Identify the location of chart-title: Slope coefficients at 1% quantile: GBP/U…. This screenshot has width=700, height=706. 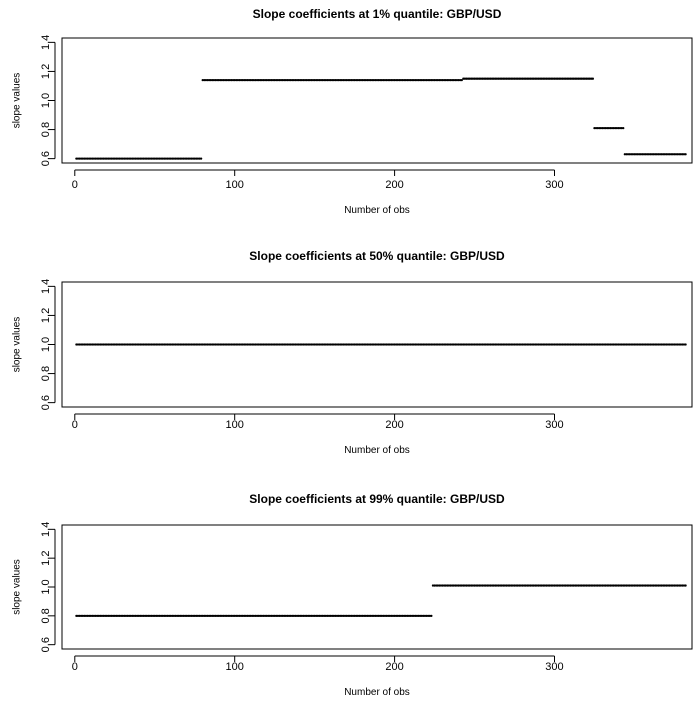
(377, 14).